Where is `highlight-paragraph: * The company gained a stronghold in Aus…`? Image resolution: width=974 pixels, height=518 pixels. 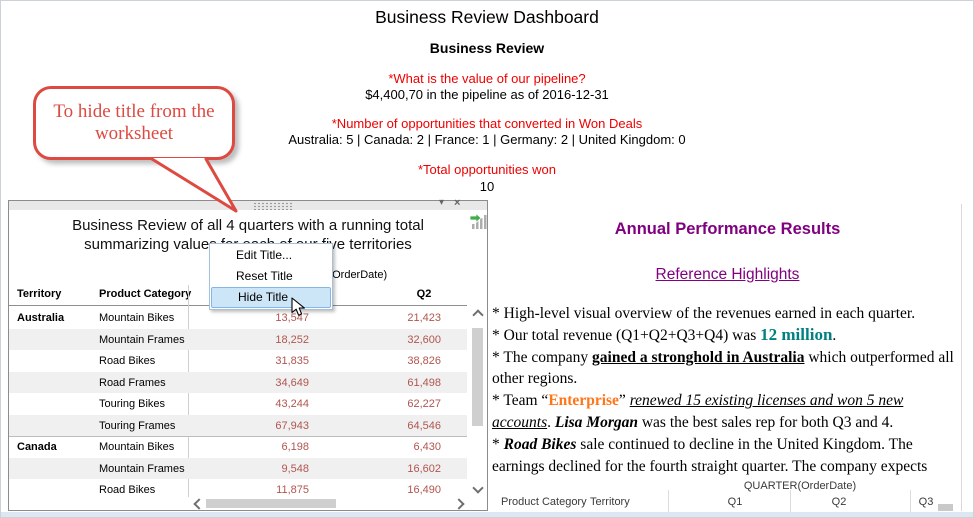 highlight-paragraph: * The company gained a stronghold in Aus… is located at coordinates (727, 369).